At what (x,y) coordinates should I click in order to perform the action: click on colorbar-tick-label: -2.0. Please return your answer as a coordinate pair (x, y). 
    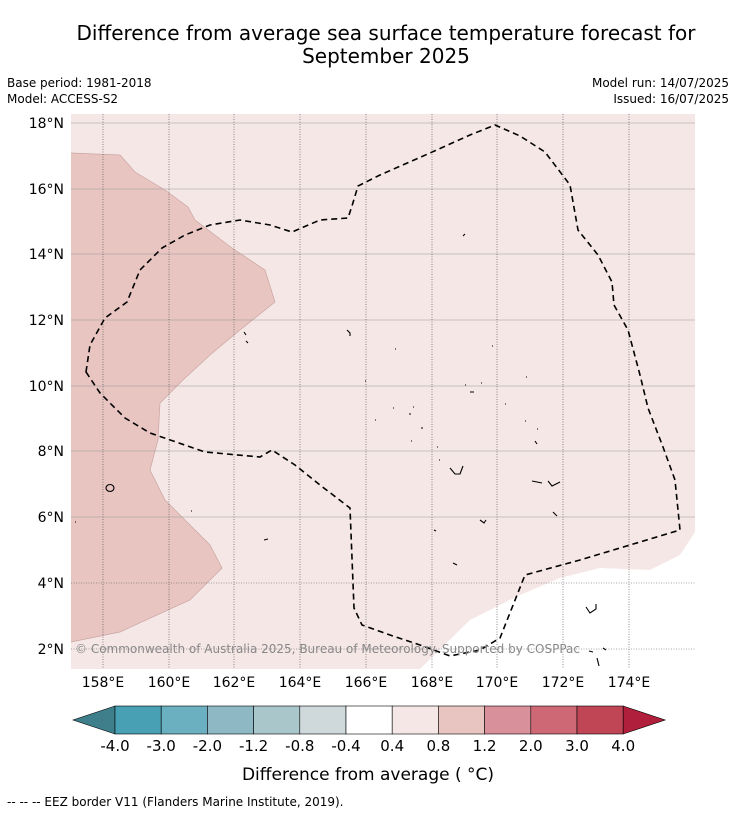
    Looking at the image, I should click on (207, 746).